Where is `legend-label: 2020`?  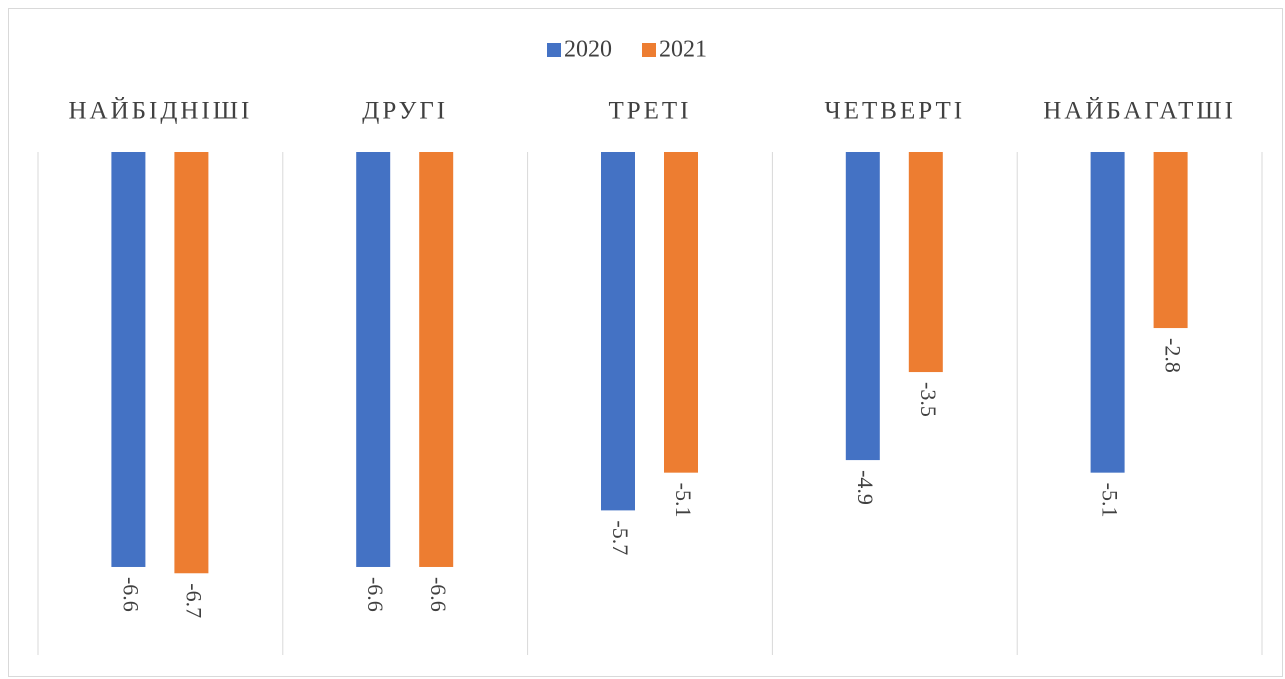
legend-label: 2020 is located at coordinates (588, 50).